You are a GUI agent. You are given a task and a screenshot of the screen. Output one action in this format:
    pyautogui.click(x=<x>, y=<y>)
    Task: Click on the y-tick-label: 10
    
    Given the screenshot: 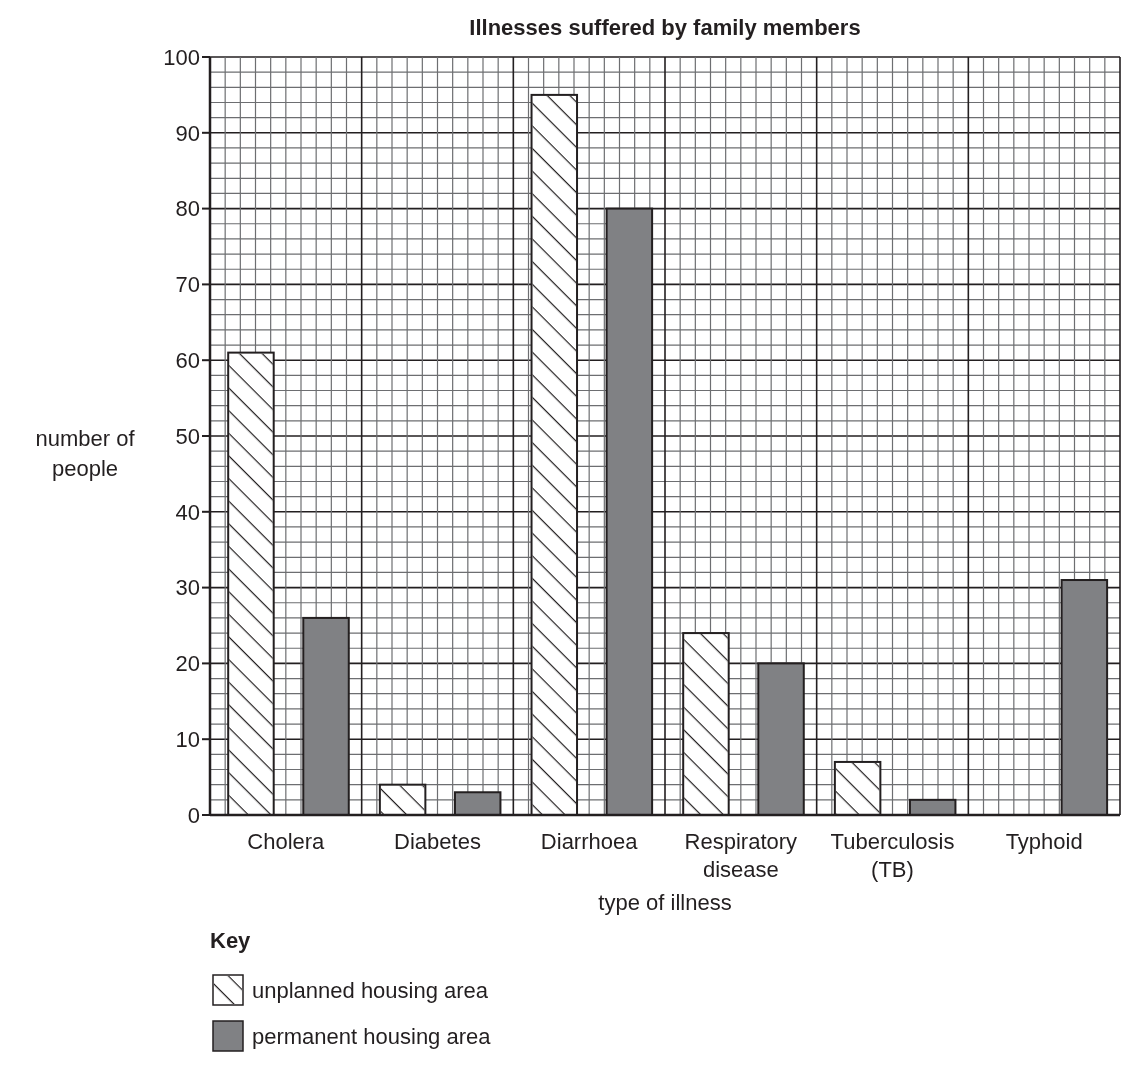 What is the action you would take?
    pyautogui.click(x=187, y=739)
    